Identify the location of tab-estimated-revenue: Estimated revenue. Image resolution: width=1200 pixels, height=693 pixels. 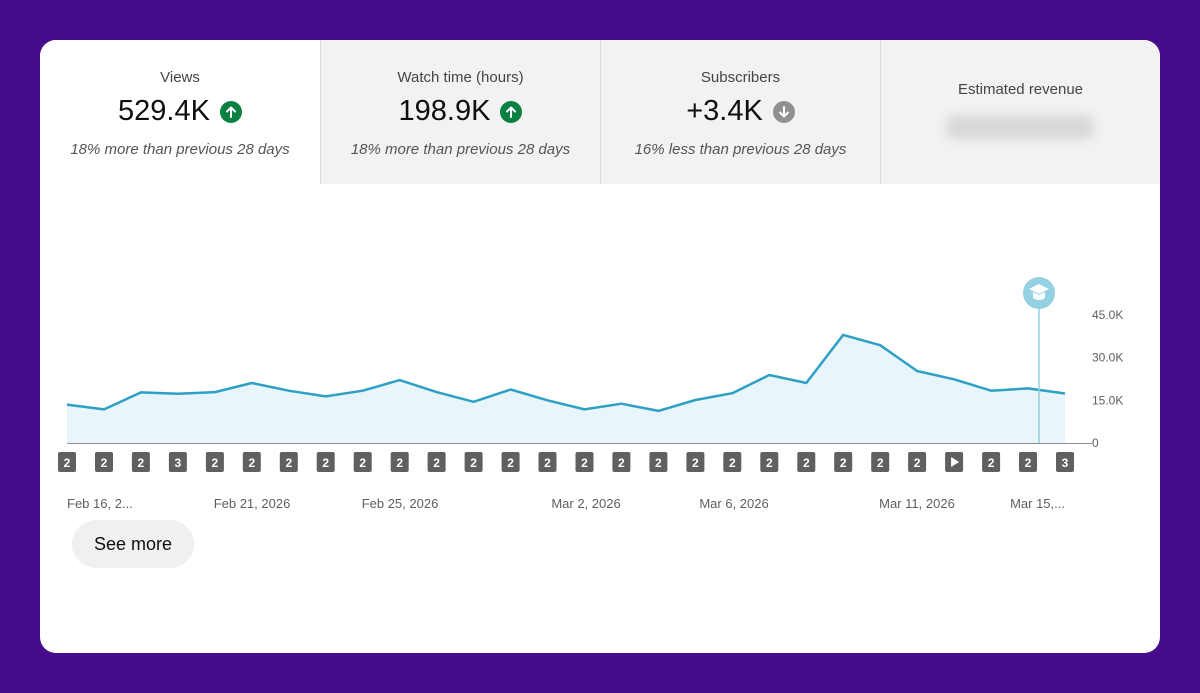
(1020, 112).